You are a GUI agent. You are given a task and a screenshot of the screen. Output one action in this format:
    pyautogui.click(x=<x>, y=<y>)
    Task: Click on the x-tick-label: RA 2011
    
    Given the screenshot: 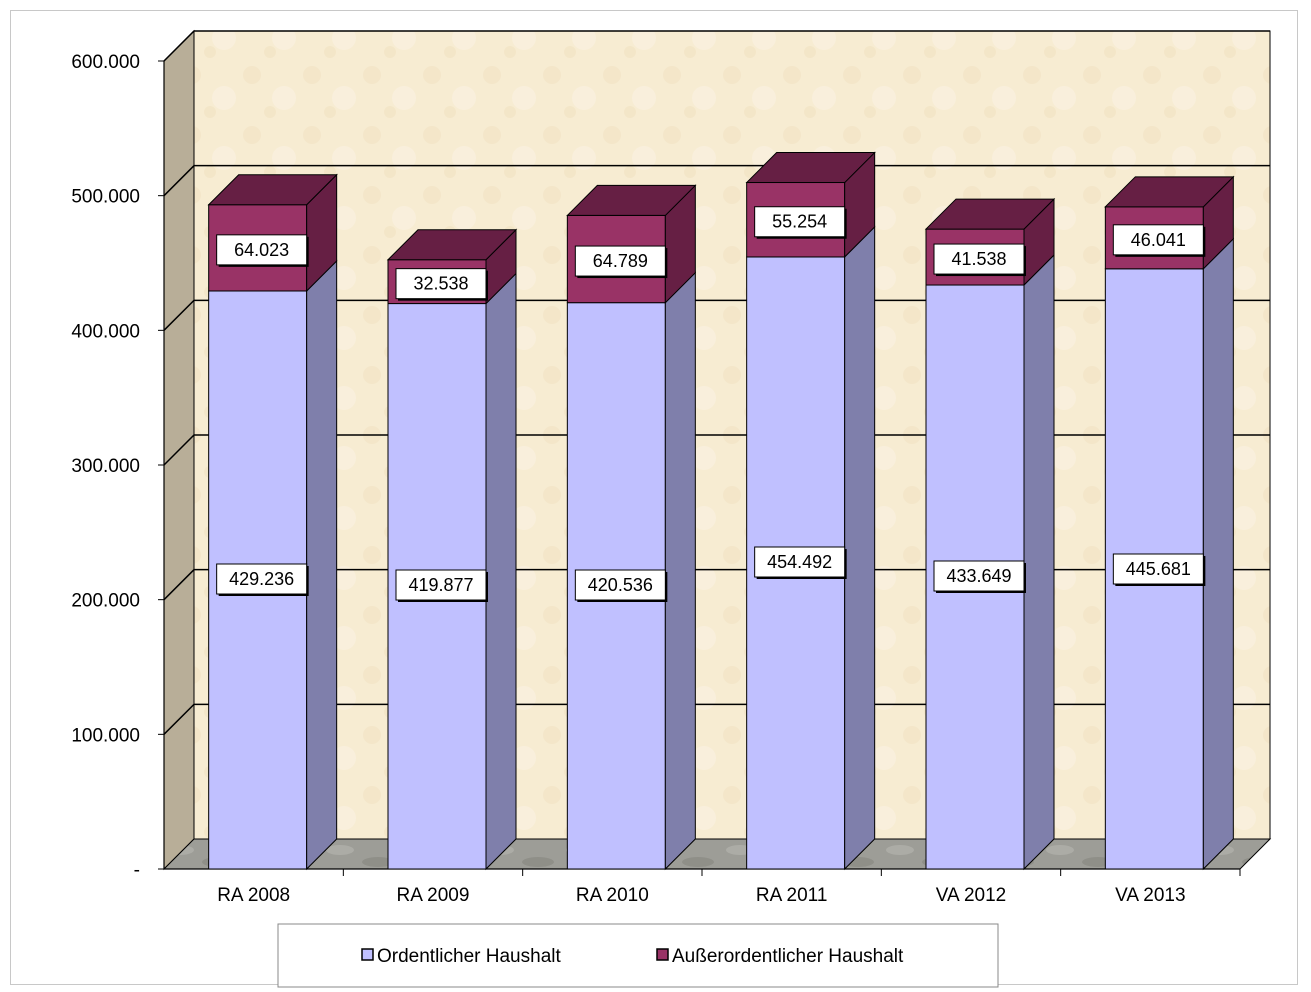 What is the action you would take?
    pyautogui.click(x=791, y=895)
    